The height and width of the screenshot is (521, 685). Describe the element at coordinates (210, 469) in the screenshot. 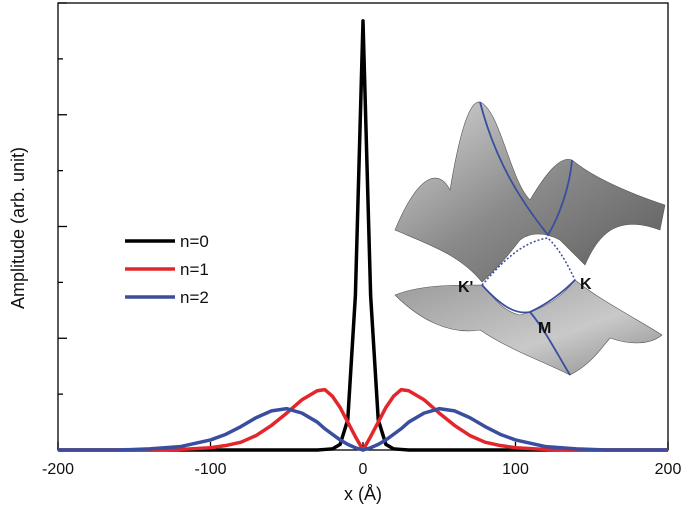

I see `x-tick-label: -100` at that location.